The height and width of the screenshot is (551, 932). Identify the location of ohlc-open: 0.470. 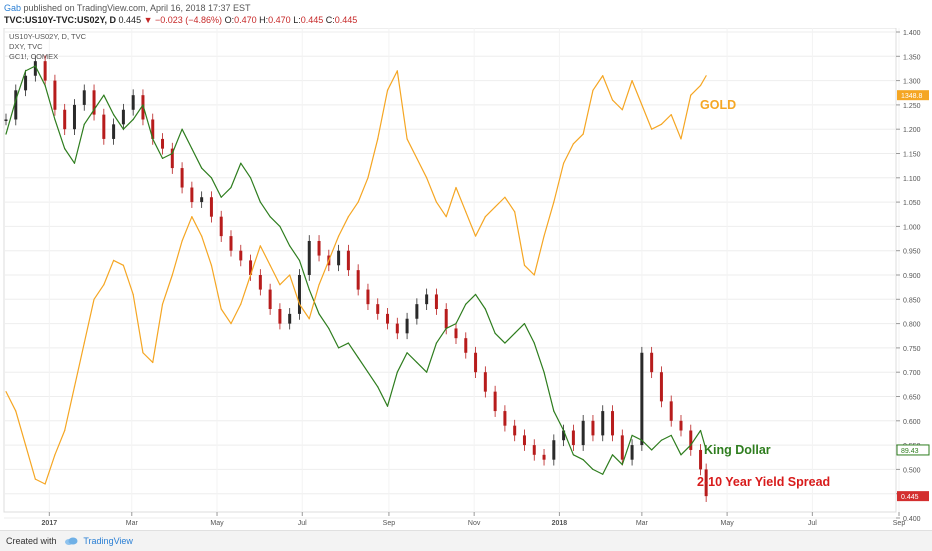
(245, 20).